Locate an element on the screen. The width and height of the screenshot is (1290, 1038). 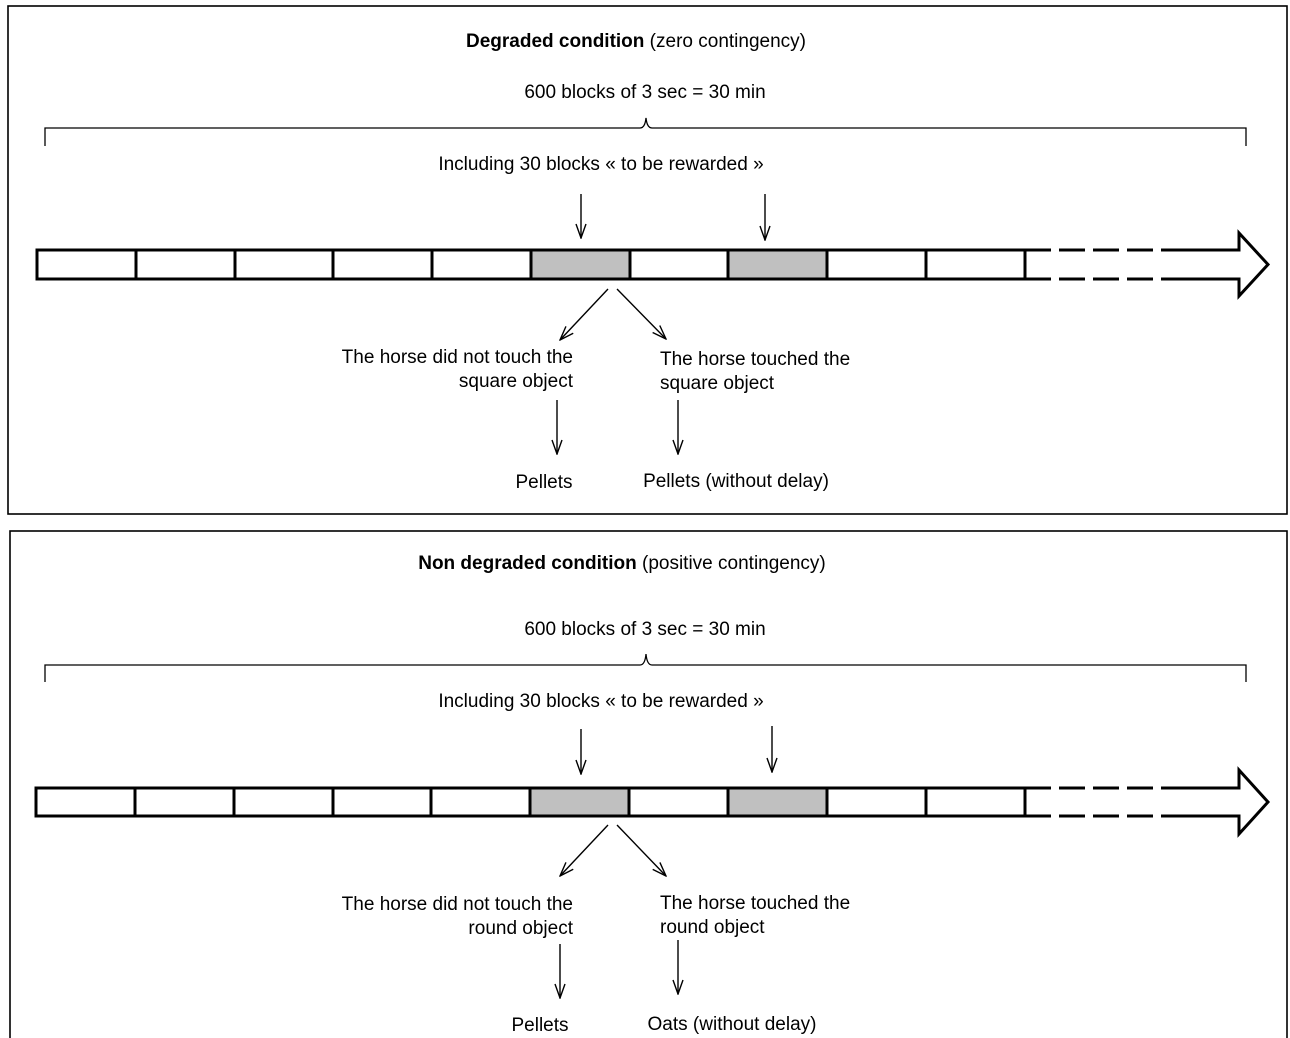
branch-right-line2: square object is located at coordinates (717, 383).